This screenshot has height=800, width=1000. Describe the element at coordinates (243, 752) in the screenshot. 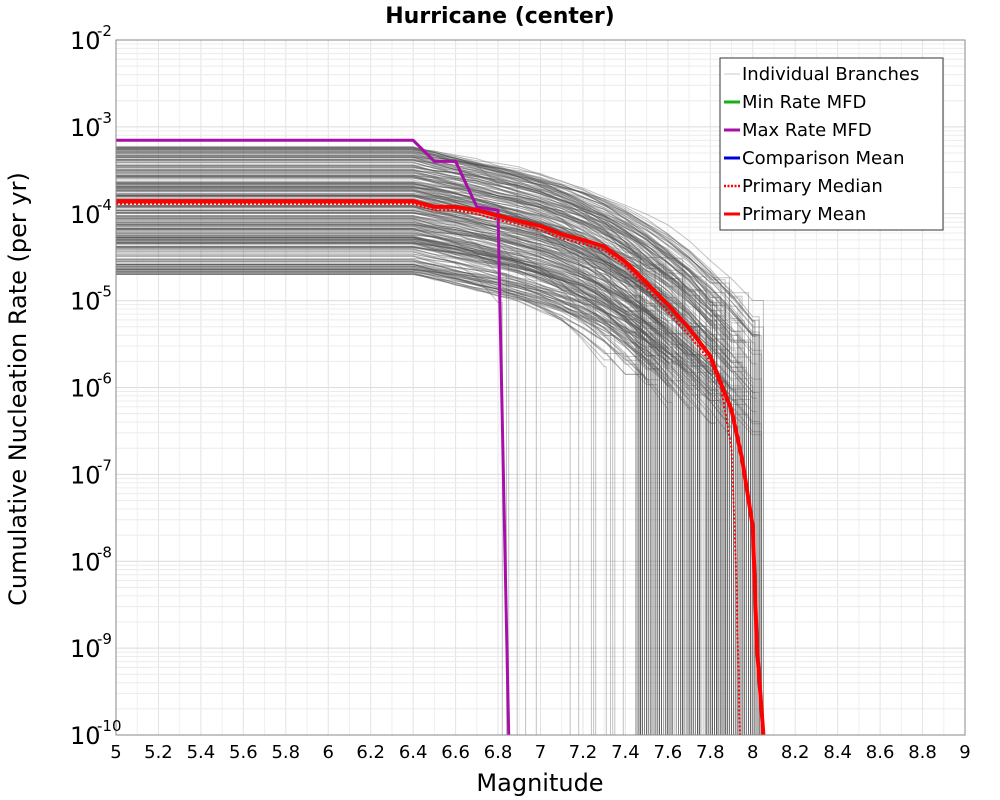

I see `x-tick-label: 5.6` at that location.